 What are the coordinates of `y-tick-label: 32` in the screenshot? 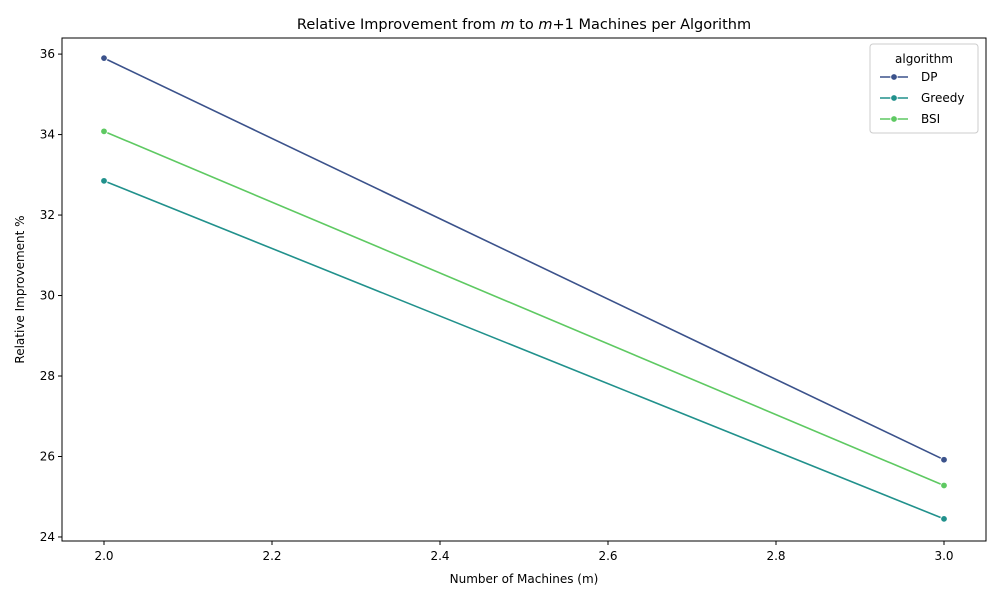 It's located at (47, 215).